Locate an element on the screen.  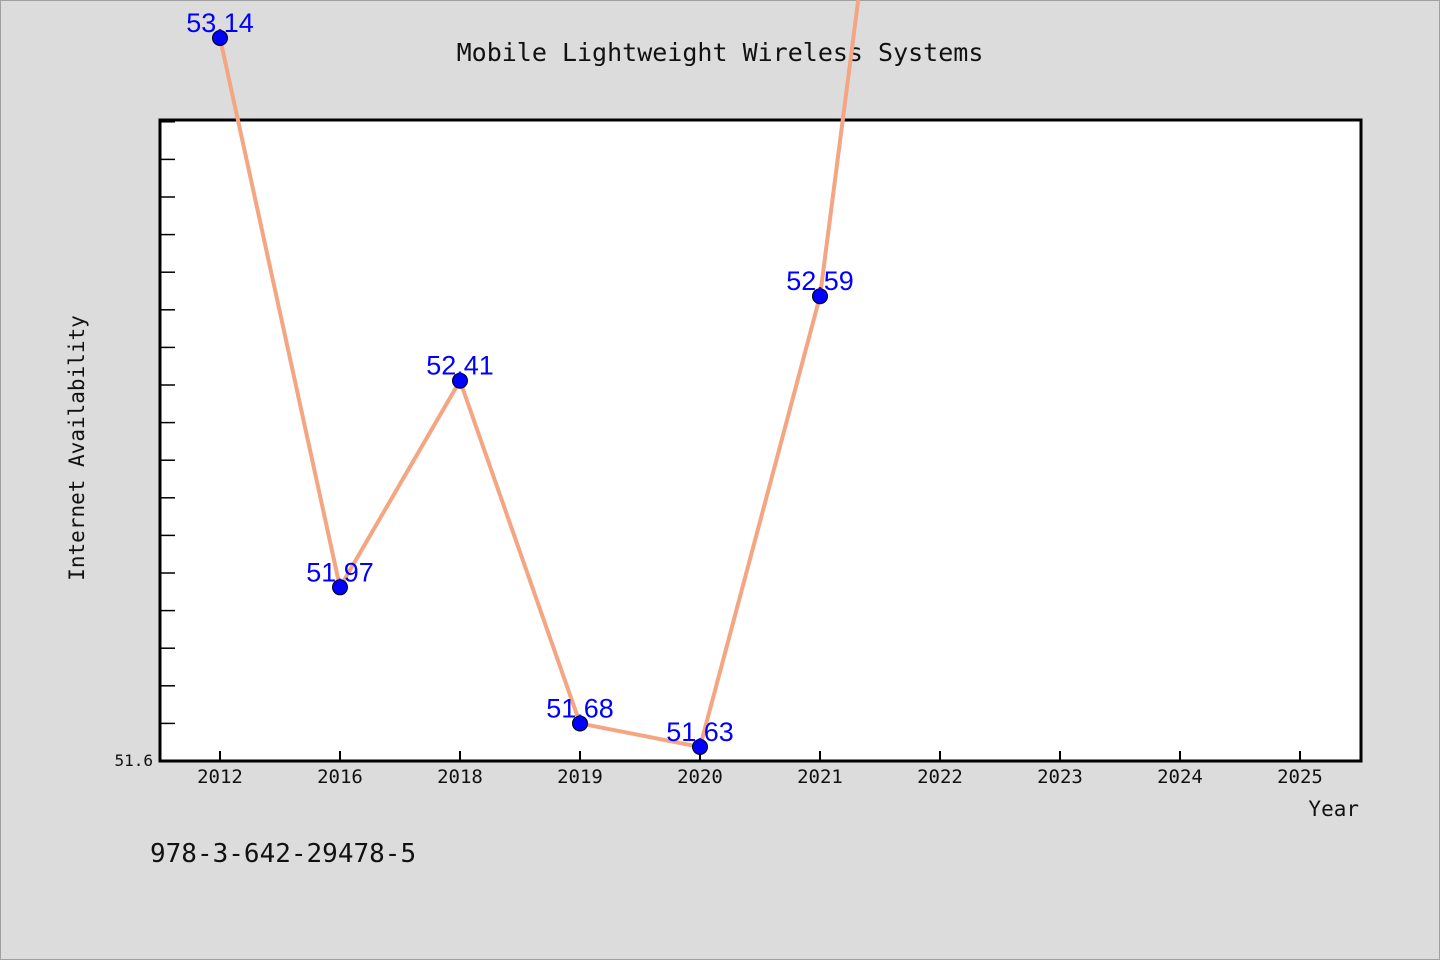
x-tick-label: 2020 is located at coordinates (700, 777).